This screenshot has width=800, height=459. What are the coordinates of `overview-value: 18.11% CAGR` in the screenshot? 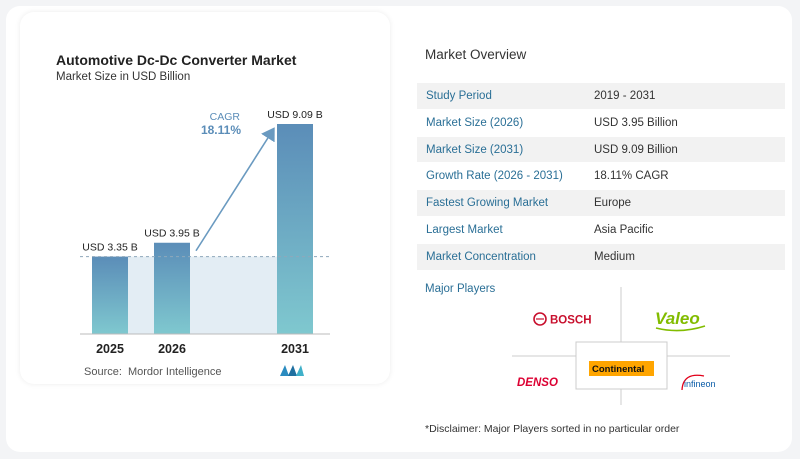 It's located at (631, 176).